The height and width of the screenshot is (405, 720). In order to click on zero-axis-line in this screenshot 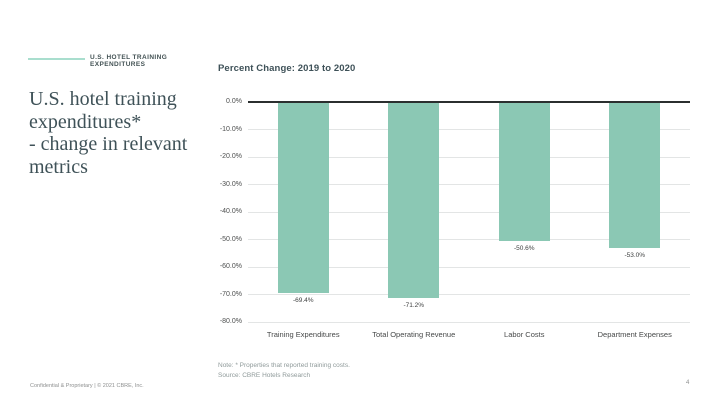, I will do `click(469, 102)`.